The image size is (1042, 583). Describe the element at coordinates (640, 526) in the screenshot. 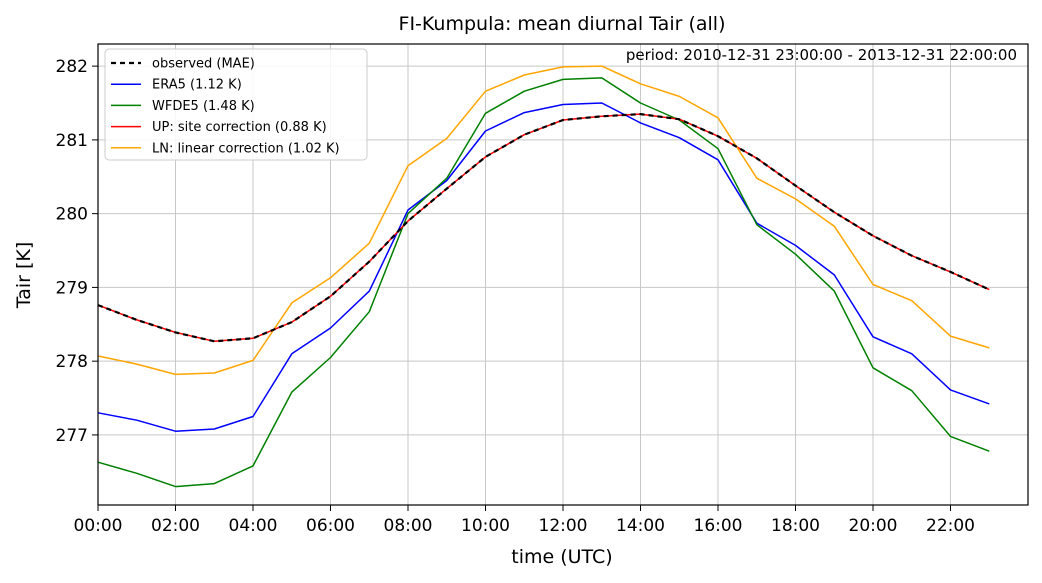

I see `x-tick-label: 14:00` at that location.